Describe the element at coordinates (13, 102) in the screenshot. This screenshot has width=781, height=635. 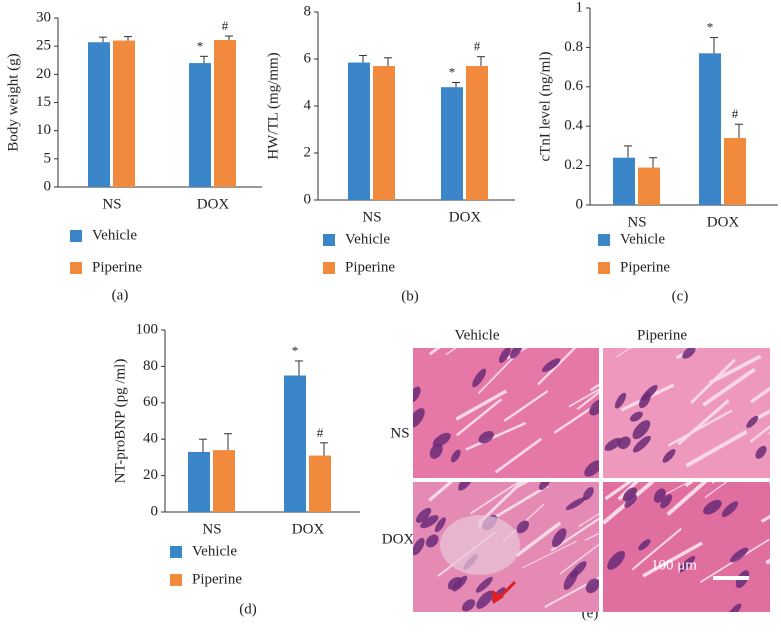
I see `y-axis-label: Body weight (g)` at that location.